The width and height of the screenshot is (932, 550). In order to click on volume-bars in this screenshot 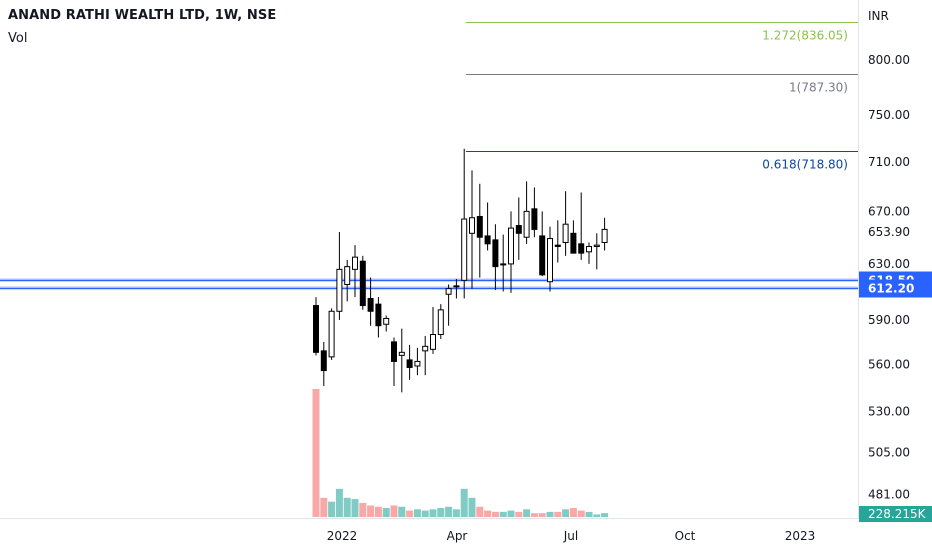, I will do `click(460, 453)`.